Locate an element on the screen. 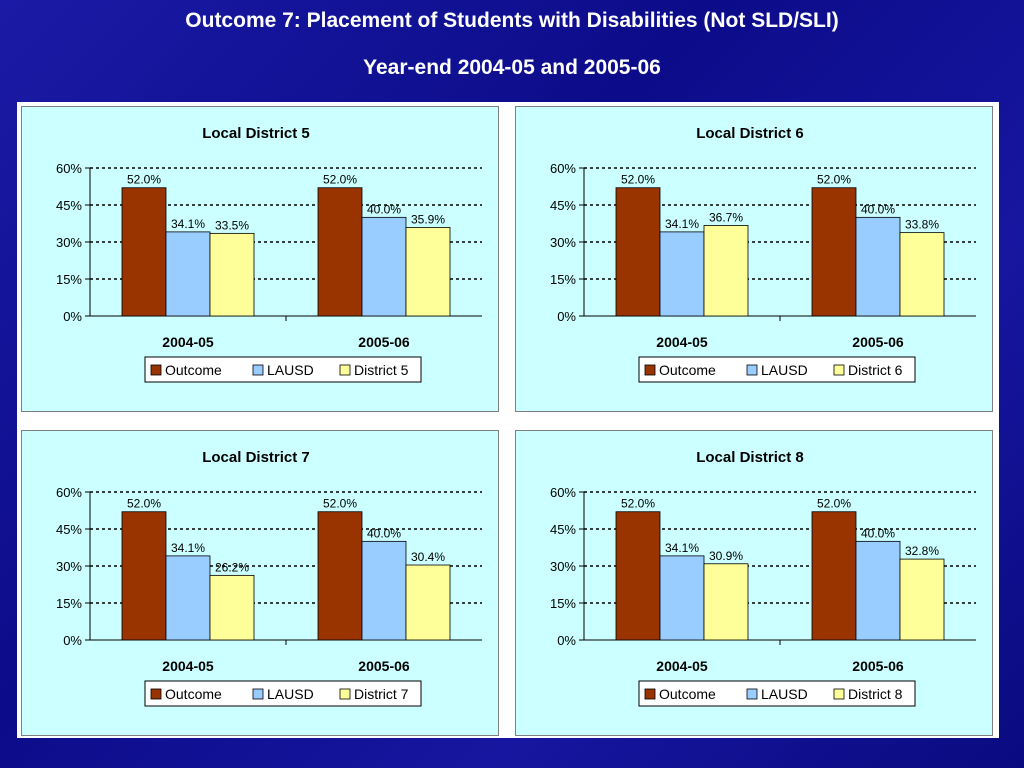 The width and height of the screenshot is (1024, 768). slide-subtitle: Year-end 2004-05 and 2005-06 is located at coordinates (512, 67).